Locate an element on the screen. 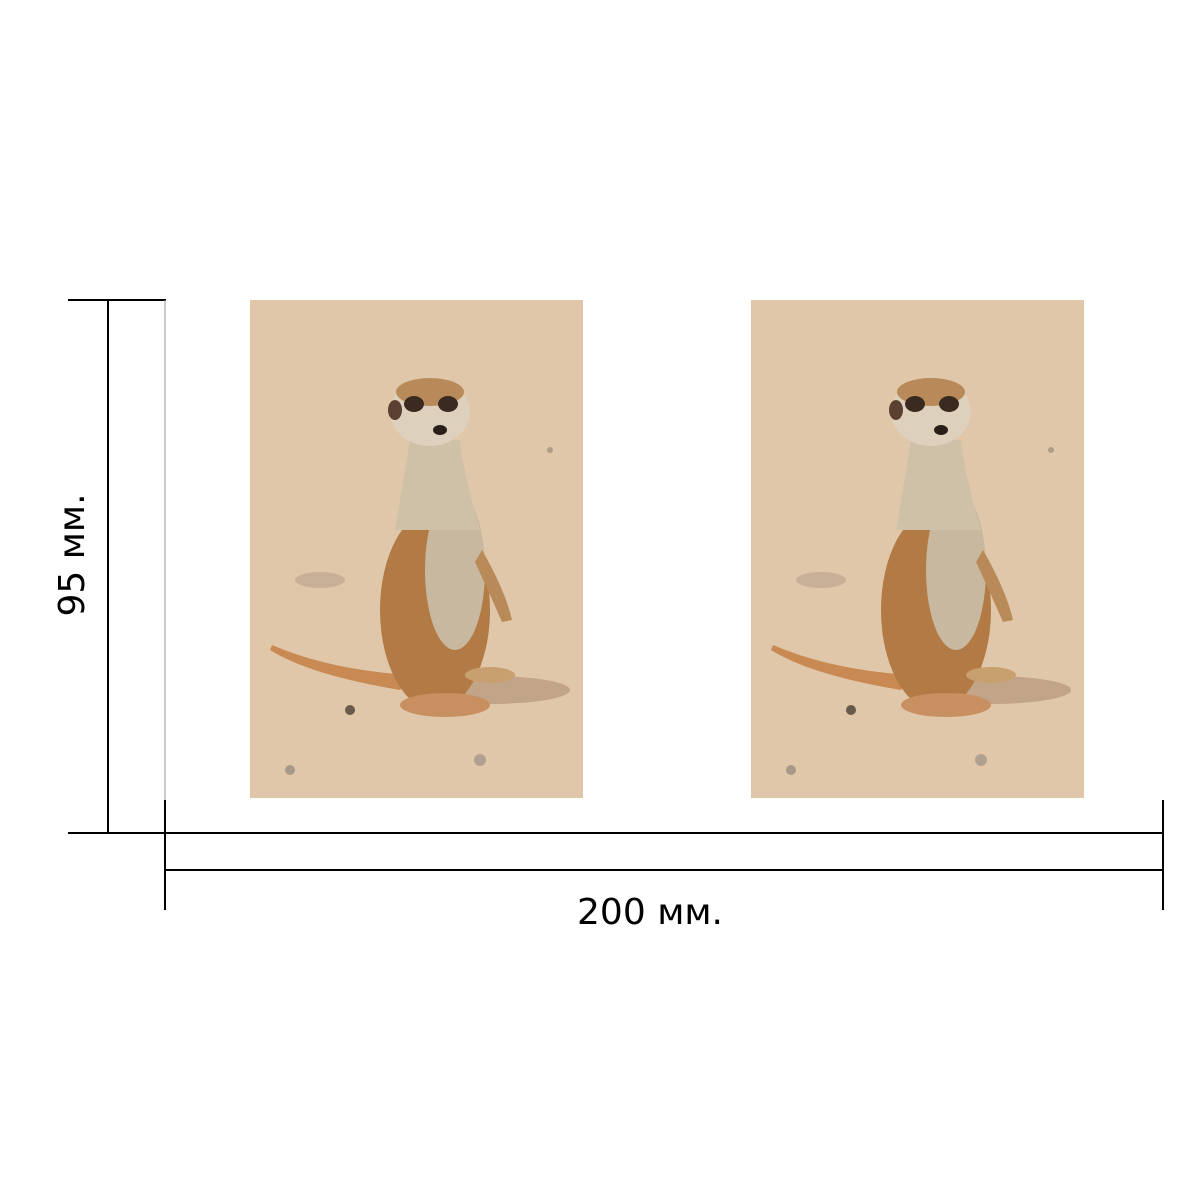 This screenshot has height=1200, width=1200. photo-left is located at coordinates (416, 549).